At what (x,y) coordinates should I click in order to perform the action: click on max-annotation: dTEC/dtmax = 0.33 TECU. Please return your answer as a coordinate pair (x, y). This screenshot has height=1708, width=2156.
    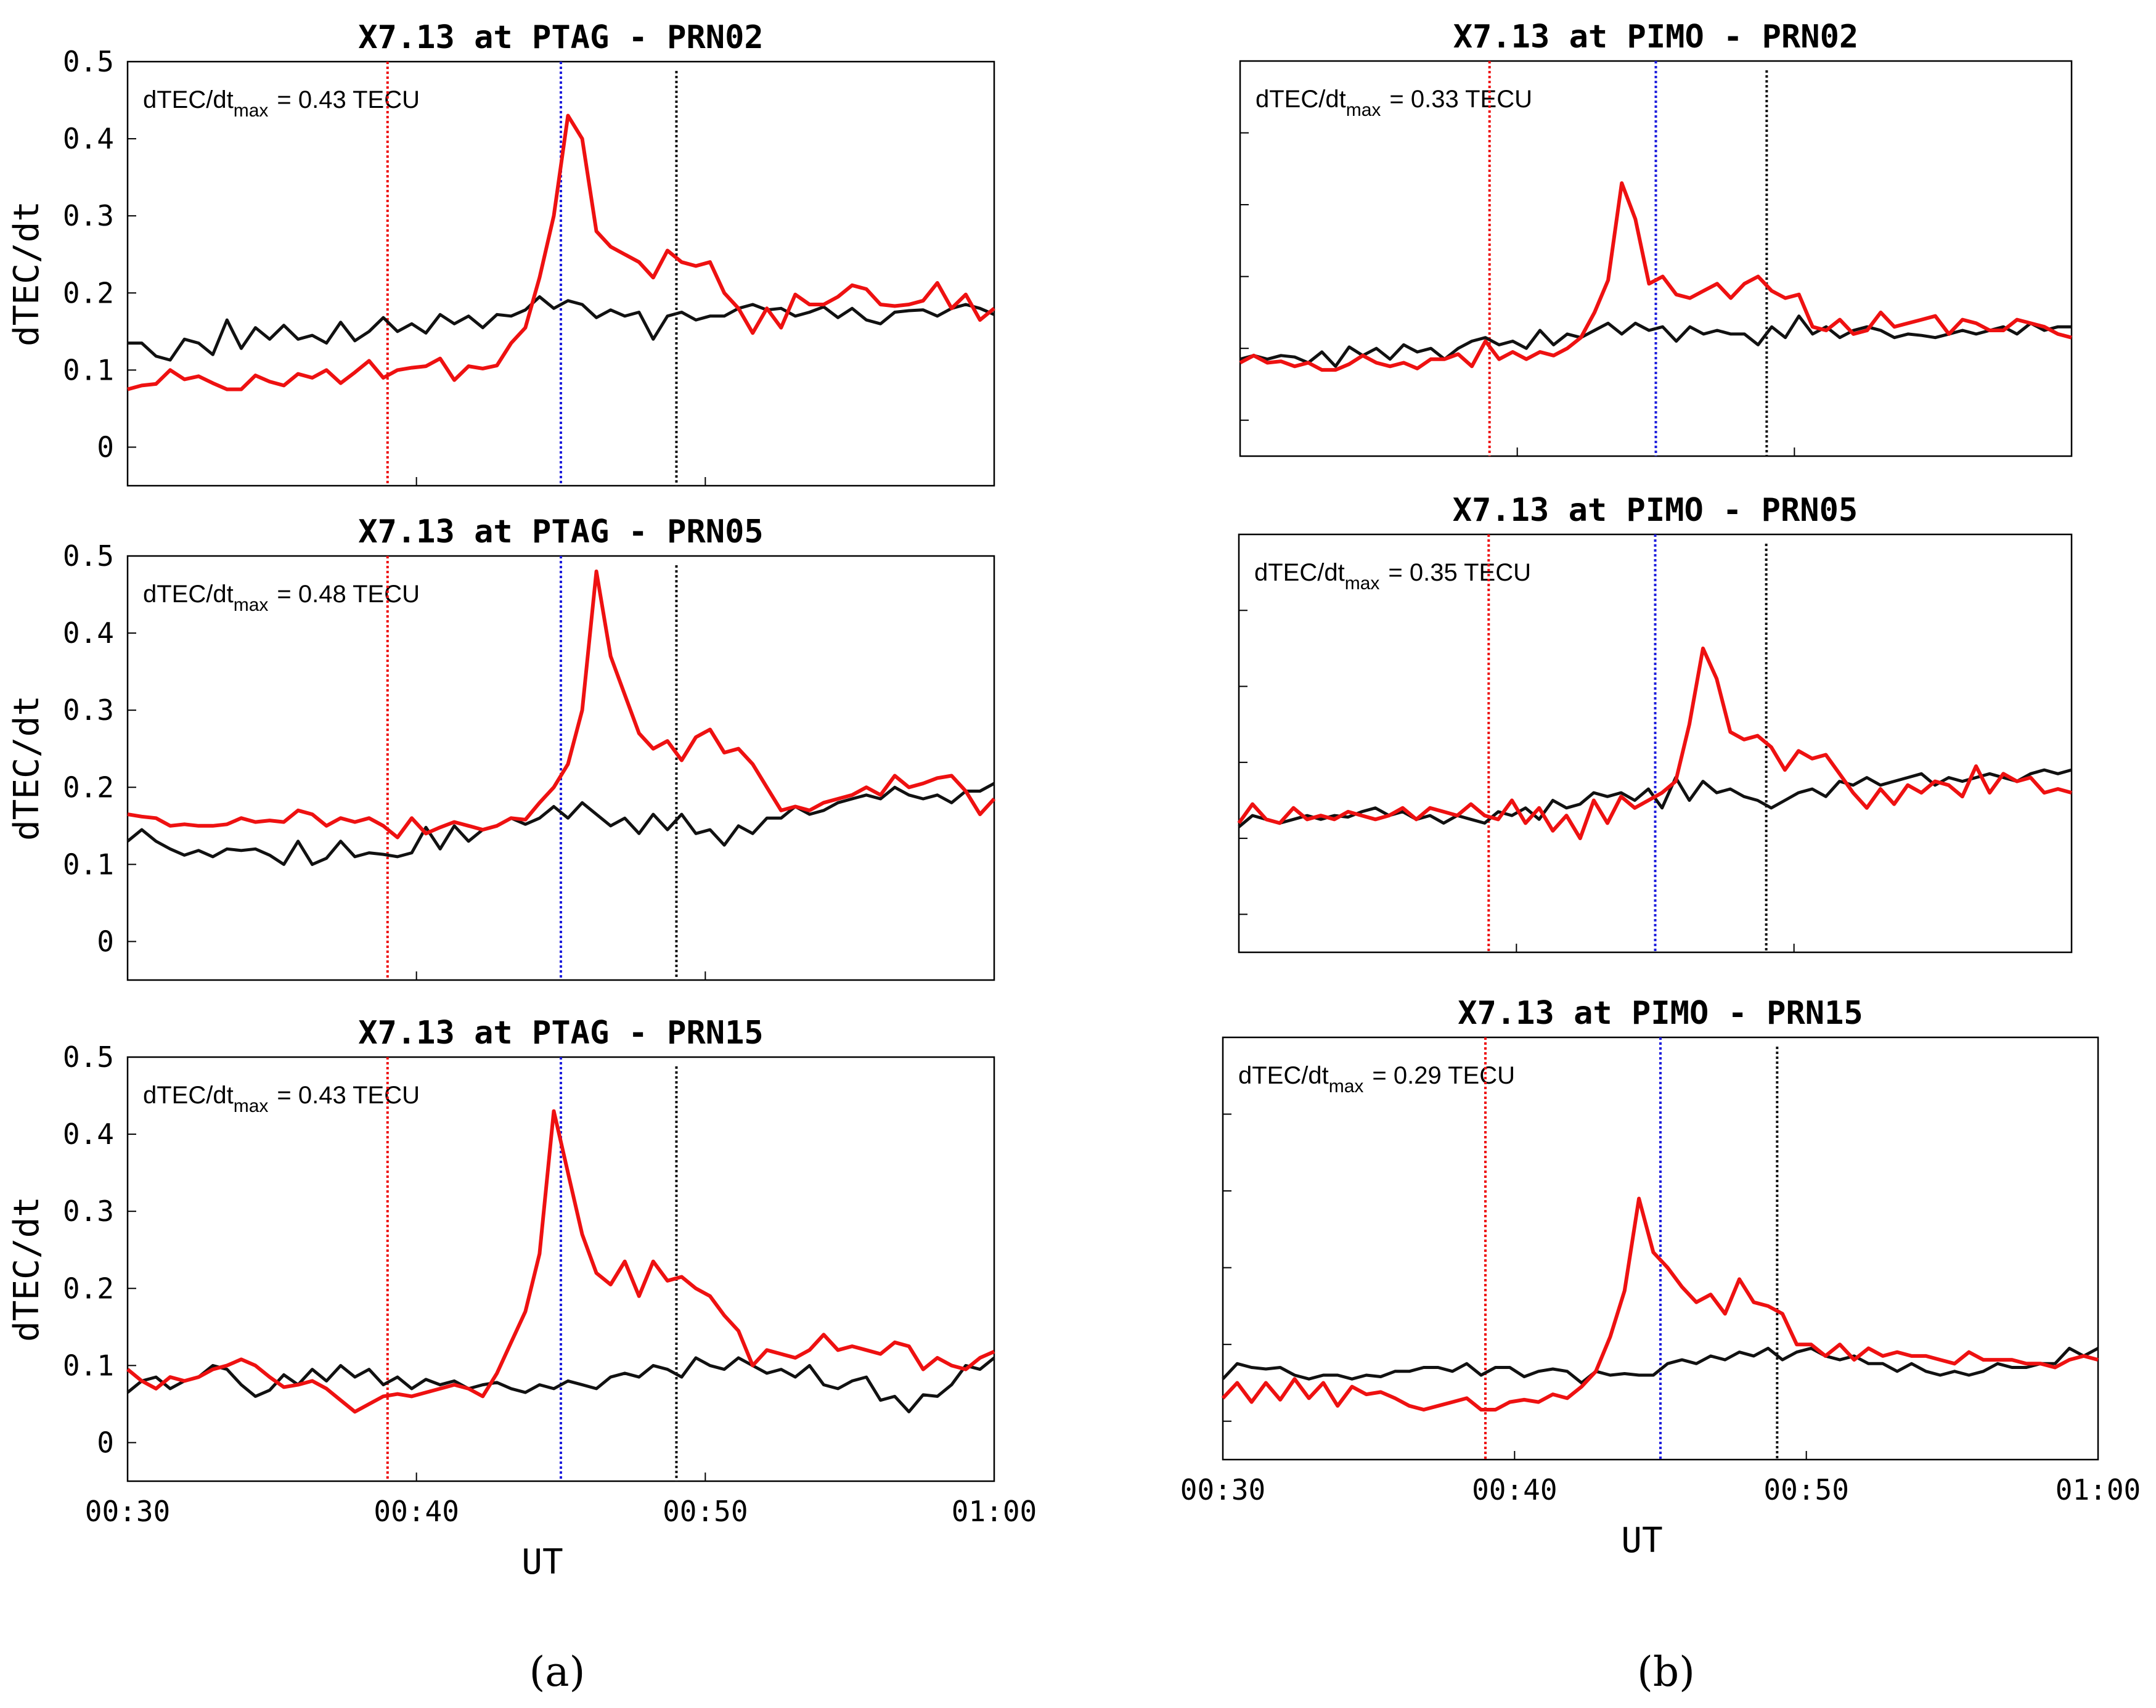
    Looking at the image, I should click on (1394, 103).